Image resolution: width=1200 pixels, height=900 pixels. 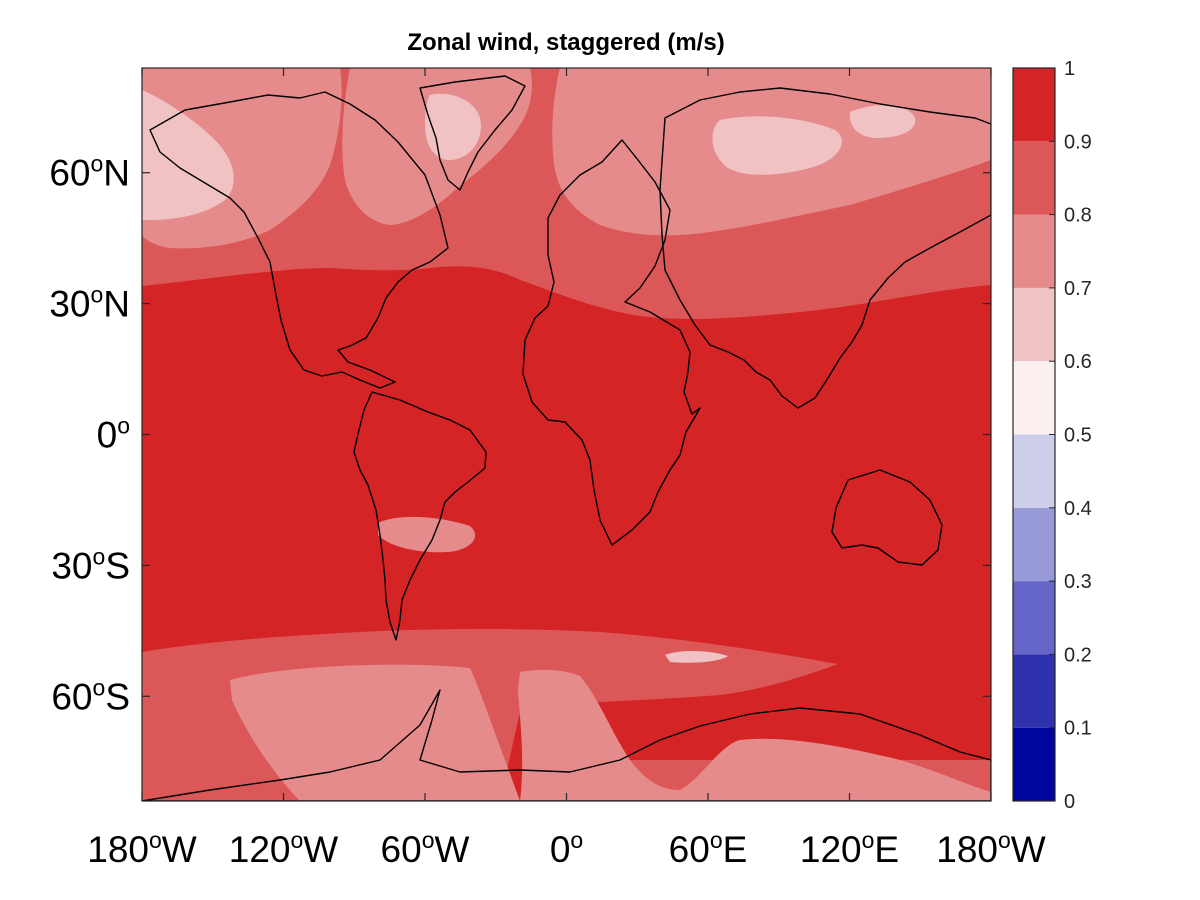 I want to click on colorbar-tick-label: 0.6, so click(x=1078, y=362).